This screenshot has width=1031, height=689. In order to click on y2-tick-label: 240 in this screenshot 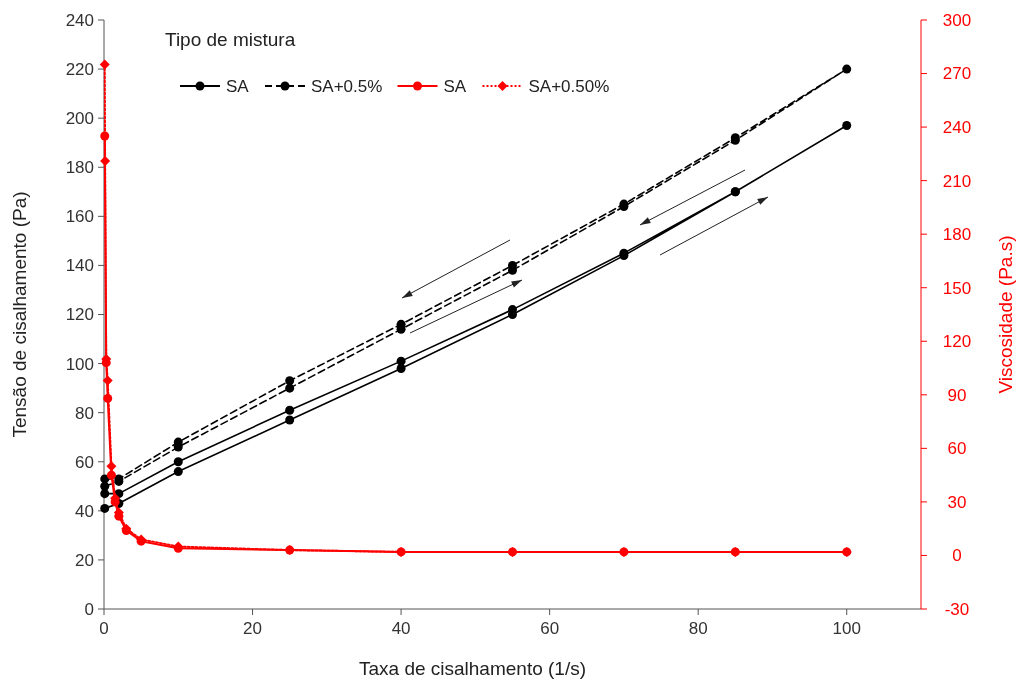, I will do `click(957, 128)`.